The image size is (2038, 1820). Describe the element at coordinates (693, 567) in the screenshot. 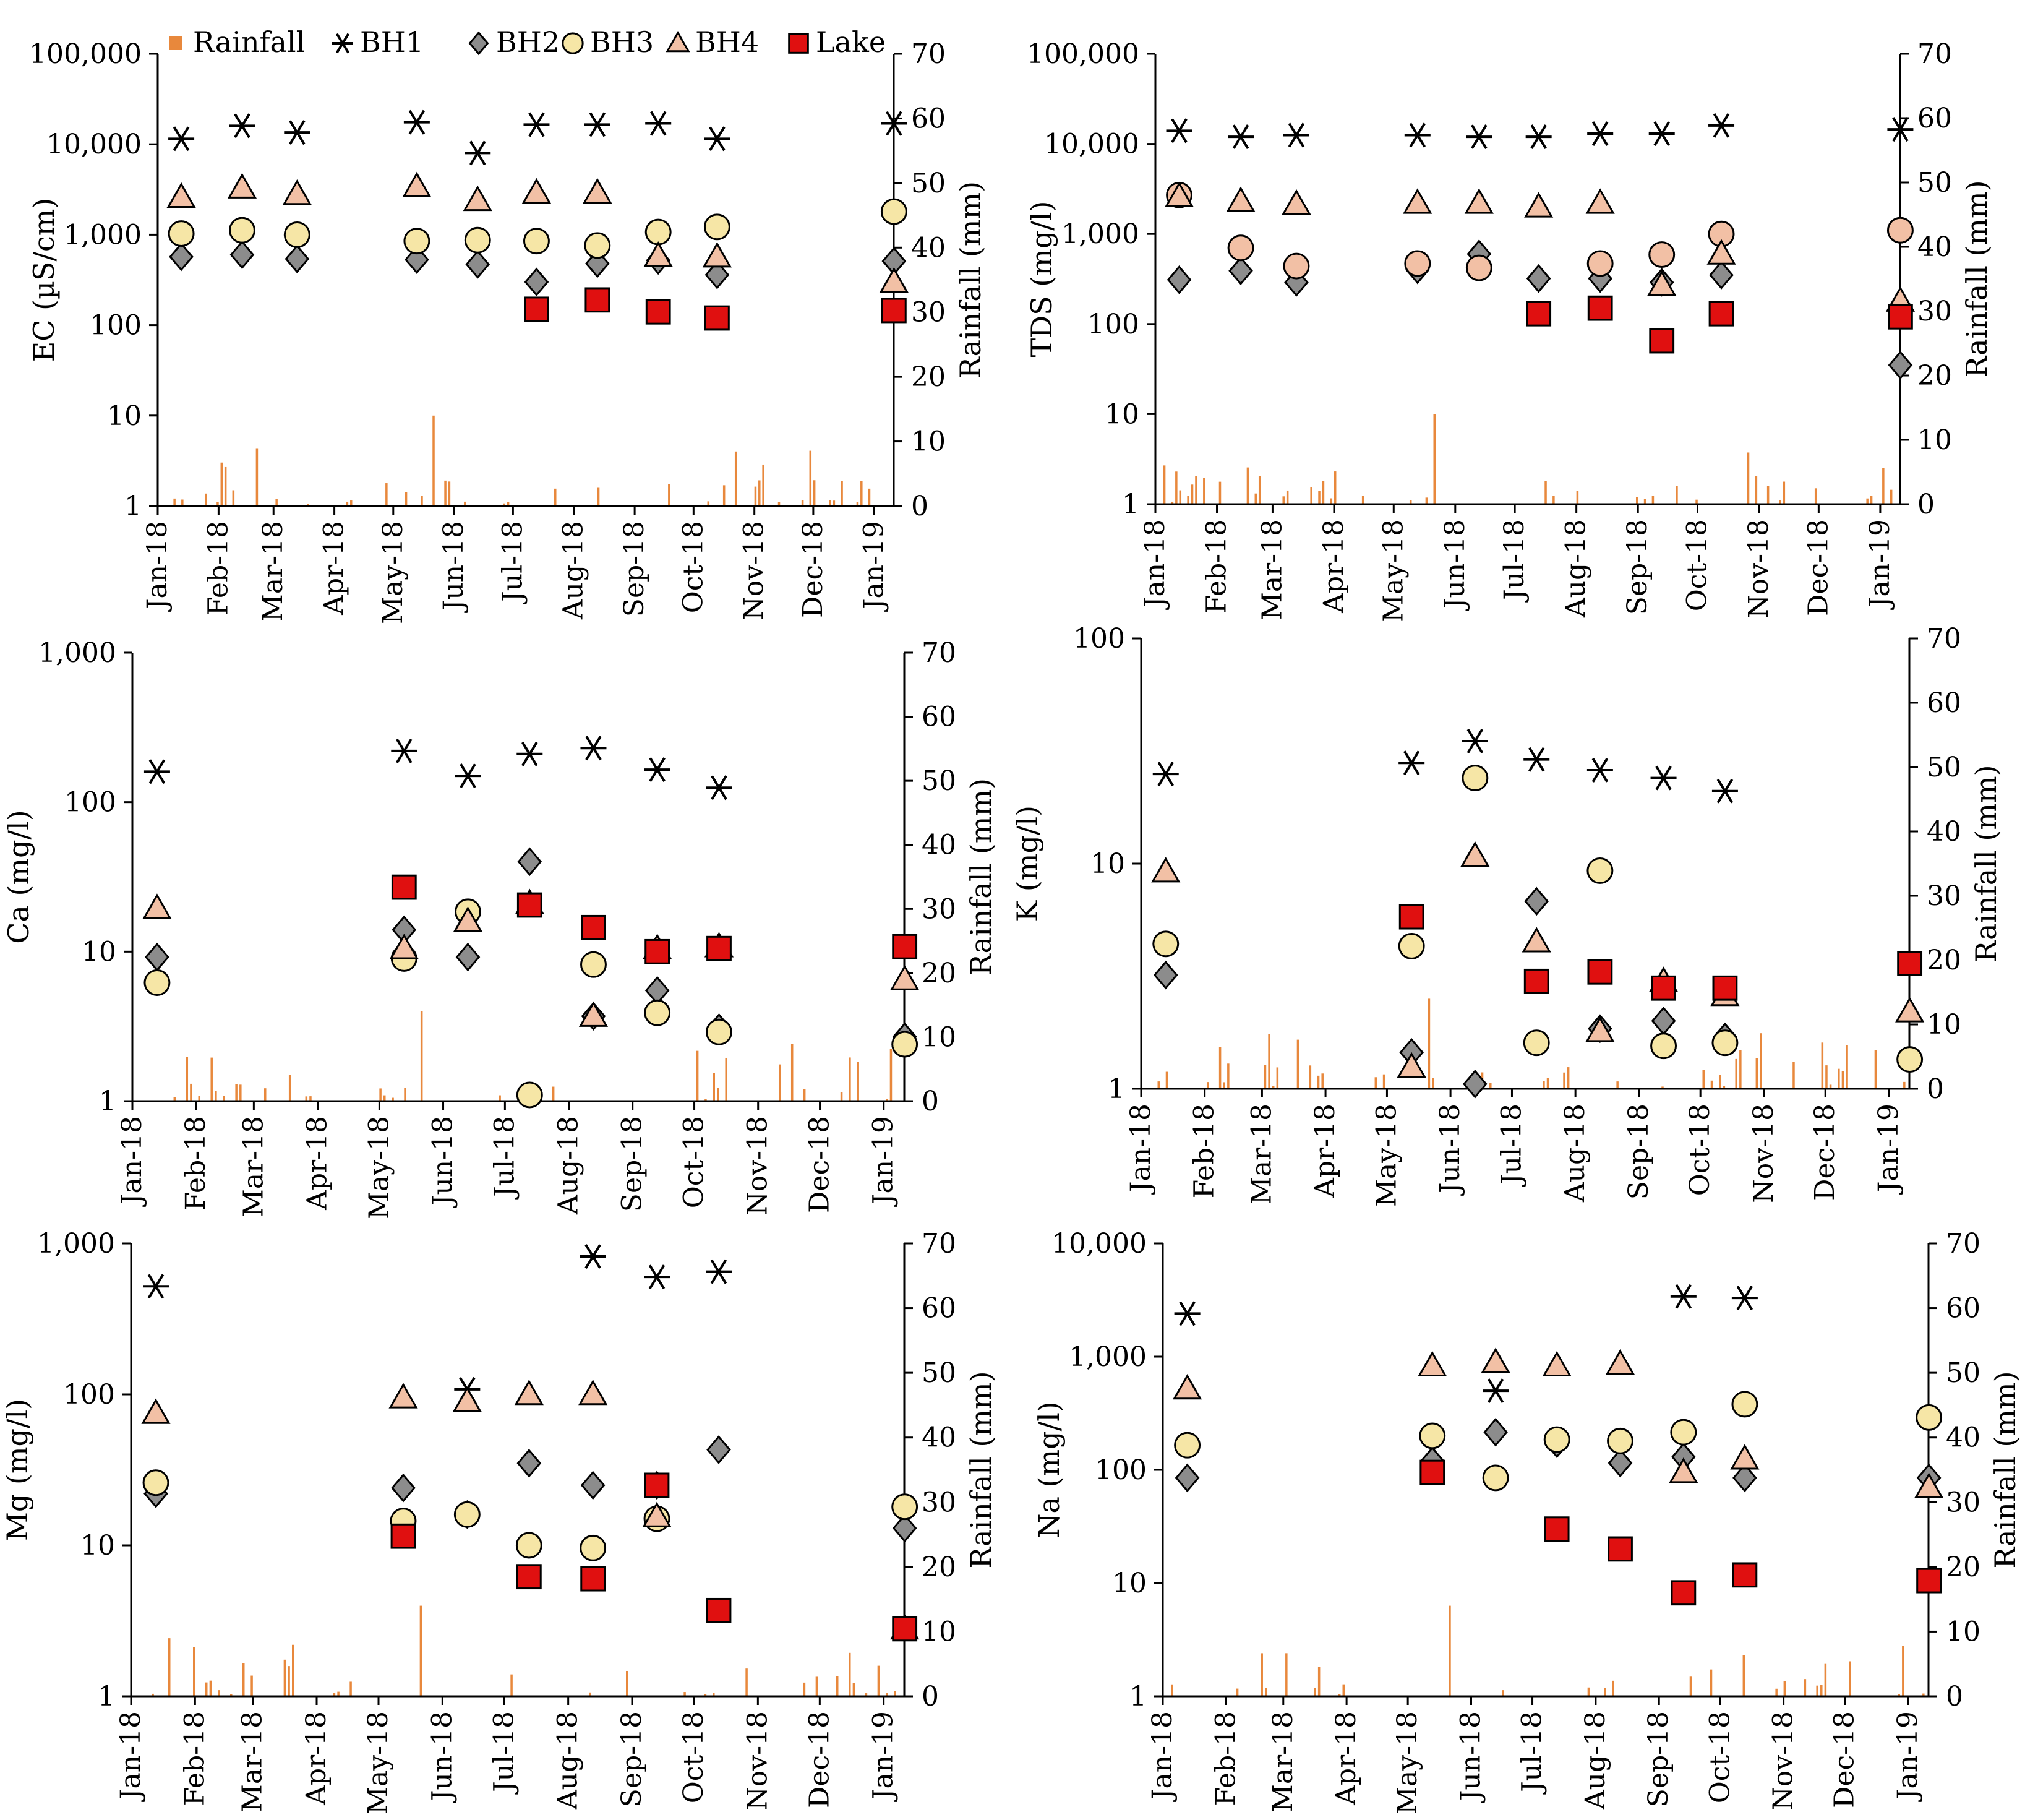

I see `x-tick-label: Oct-18` at that location.